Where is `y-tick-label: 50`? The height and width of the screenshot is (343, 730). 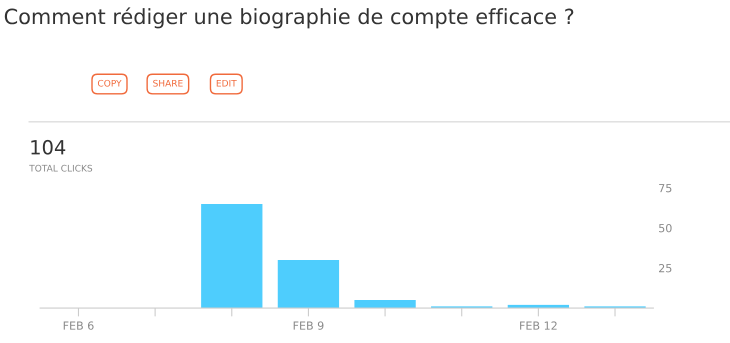 y-tick-label: 50 is located at coordinates (665, 228).